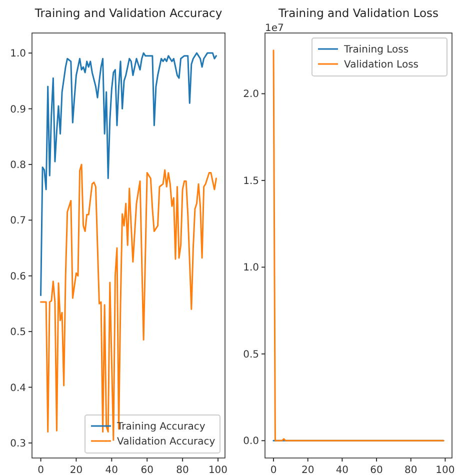 The height and width of the screenshot is (475, 459). Describe the element at coordinates (376, 50) in the screenshot. I see `legend-label: Training Loss` at that location.